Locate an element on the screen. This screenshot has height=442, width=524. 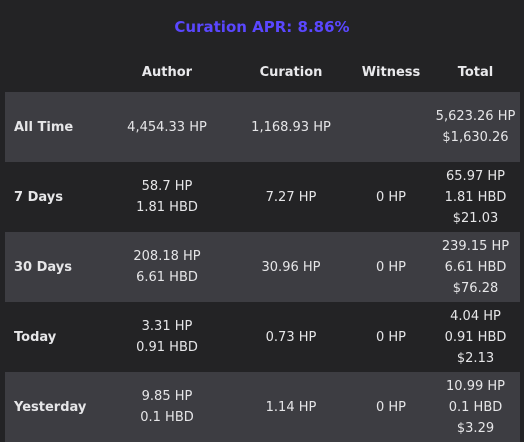
author-hp: 58.7 HP is located at coordinates (167, 186).